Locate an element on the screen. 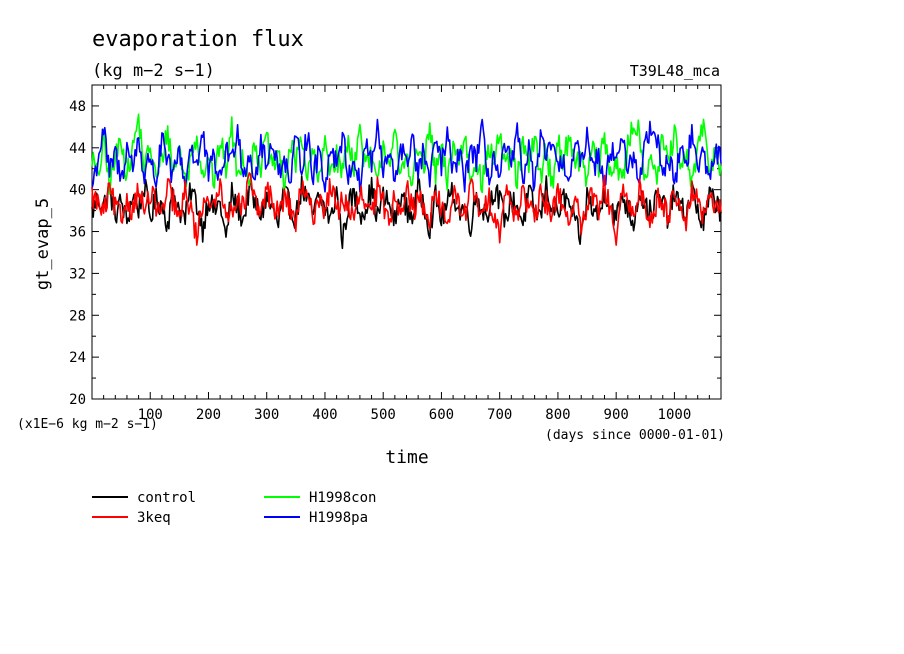 The height and width of the screenshot is (654, 904). x-tick-label: 900 is located at coordinates (616, 415).